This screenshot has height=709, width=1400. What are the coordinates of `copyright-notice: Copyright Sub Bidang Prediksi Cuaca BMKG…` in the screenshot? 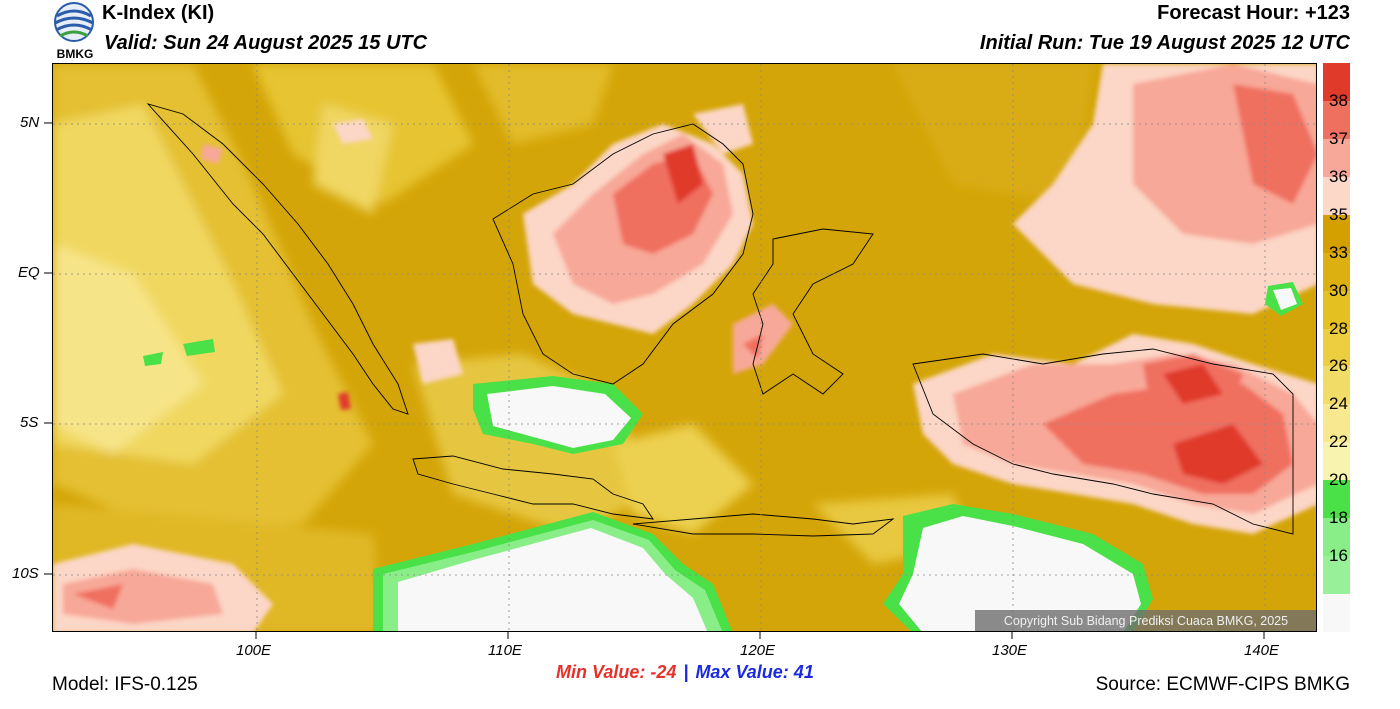 It's located at (1145, 620).